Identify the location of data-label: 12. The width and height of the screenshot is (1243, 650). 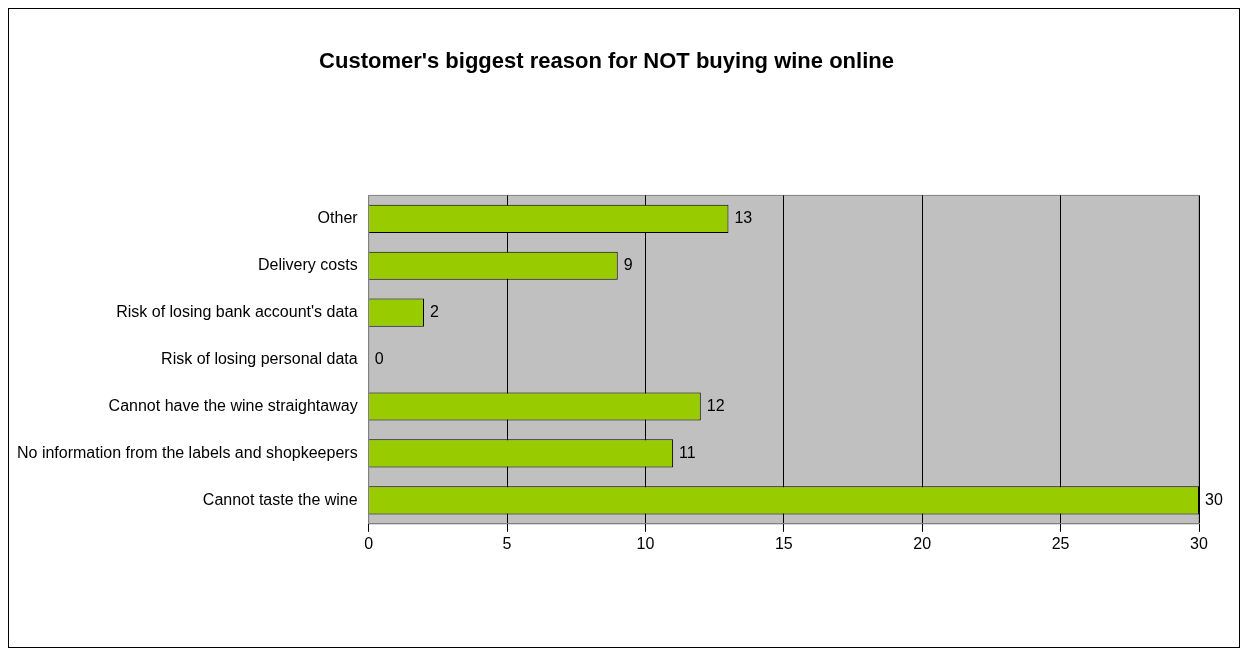
(715, 405).